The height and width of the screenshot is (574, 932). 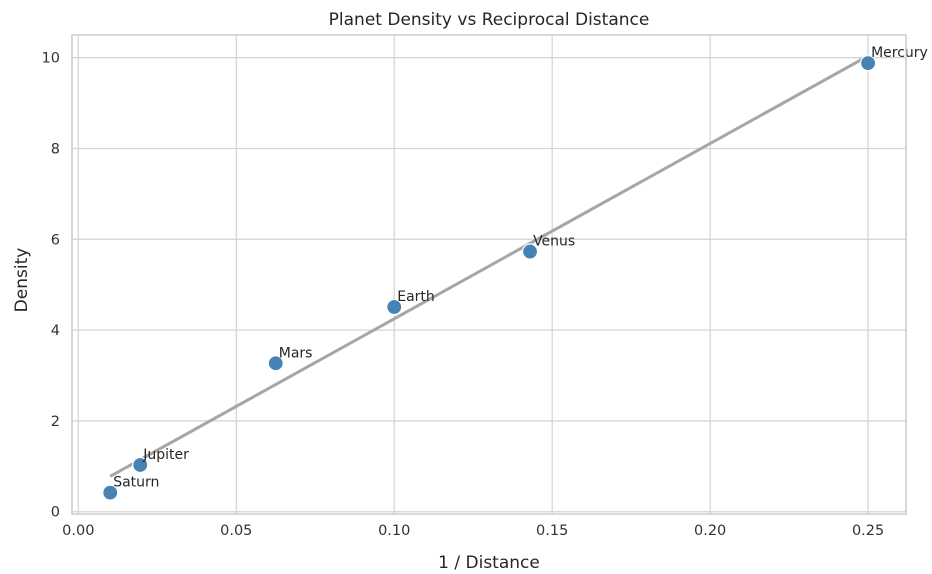 What do you see at coordinates (22, 280) in the screenshot?
I see `y-axis-title: Density` at bounding box center [22, 280].